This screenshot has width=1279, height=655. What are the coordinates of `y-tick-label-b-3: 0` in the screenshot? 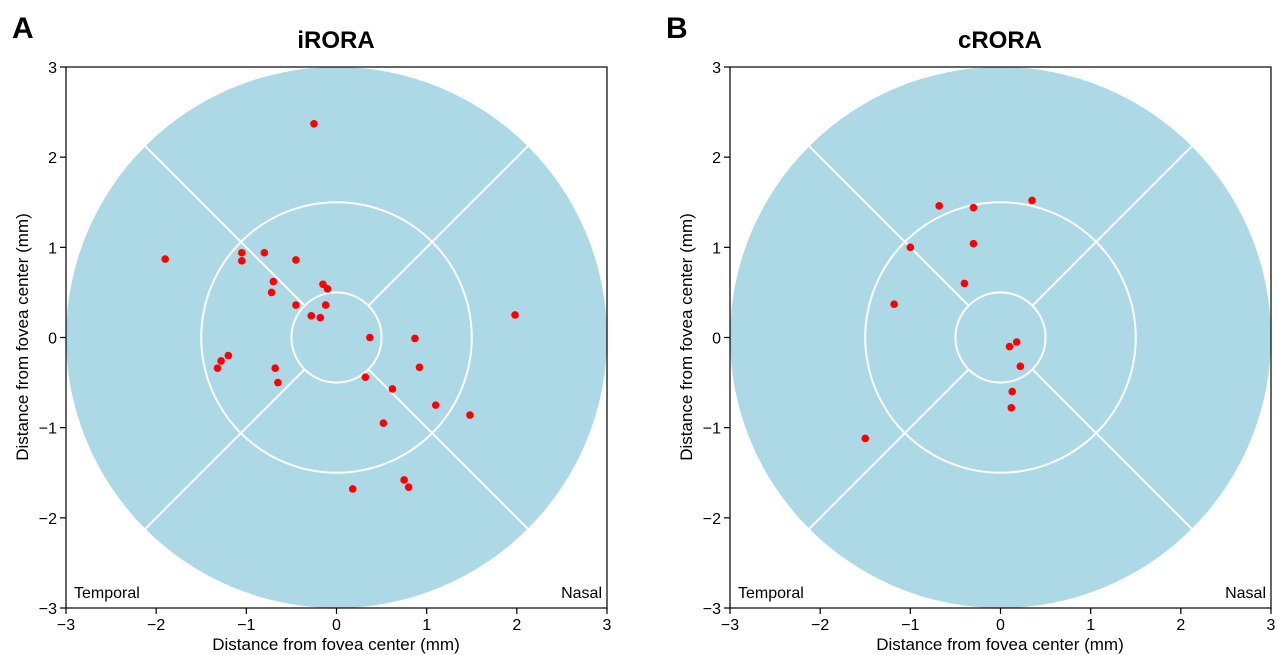 It's located at (716, 339).